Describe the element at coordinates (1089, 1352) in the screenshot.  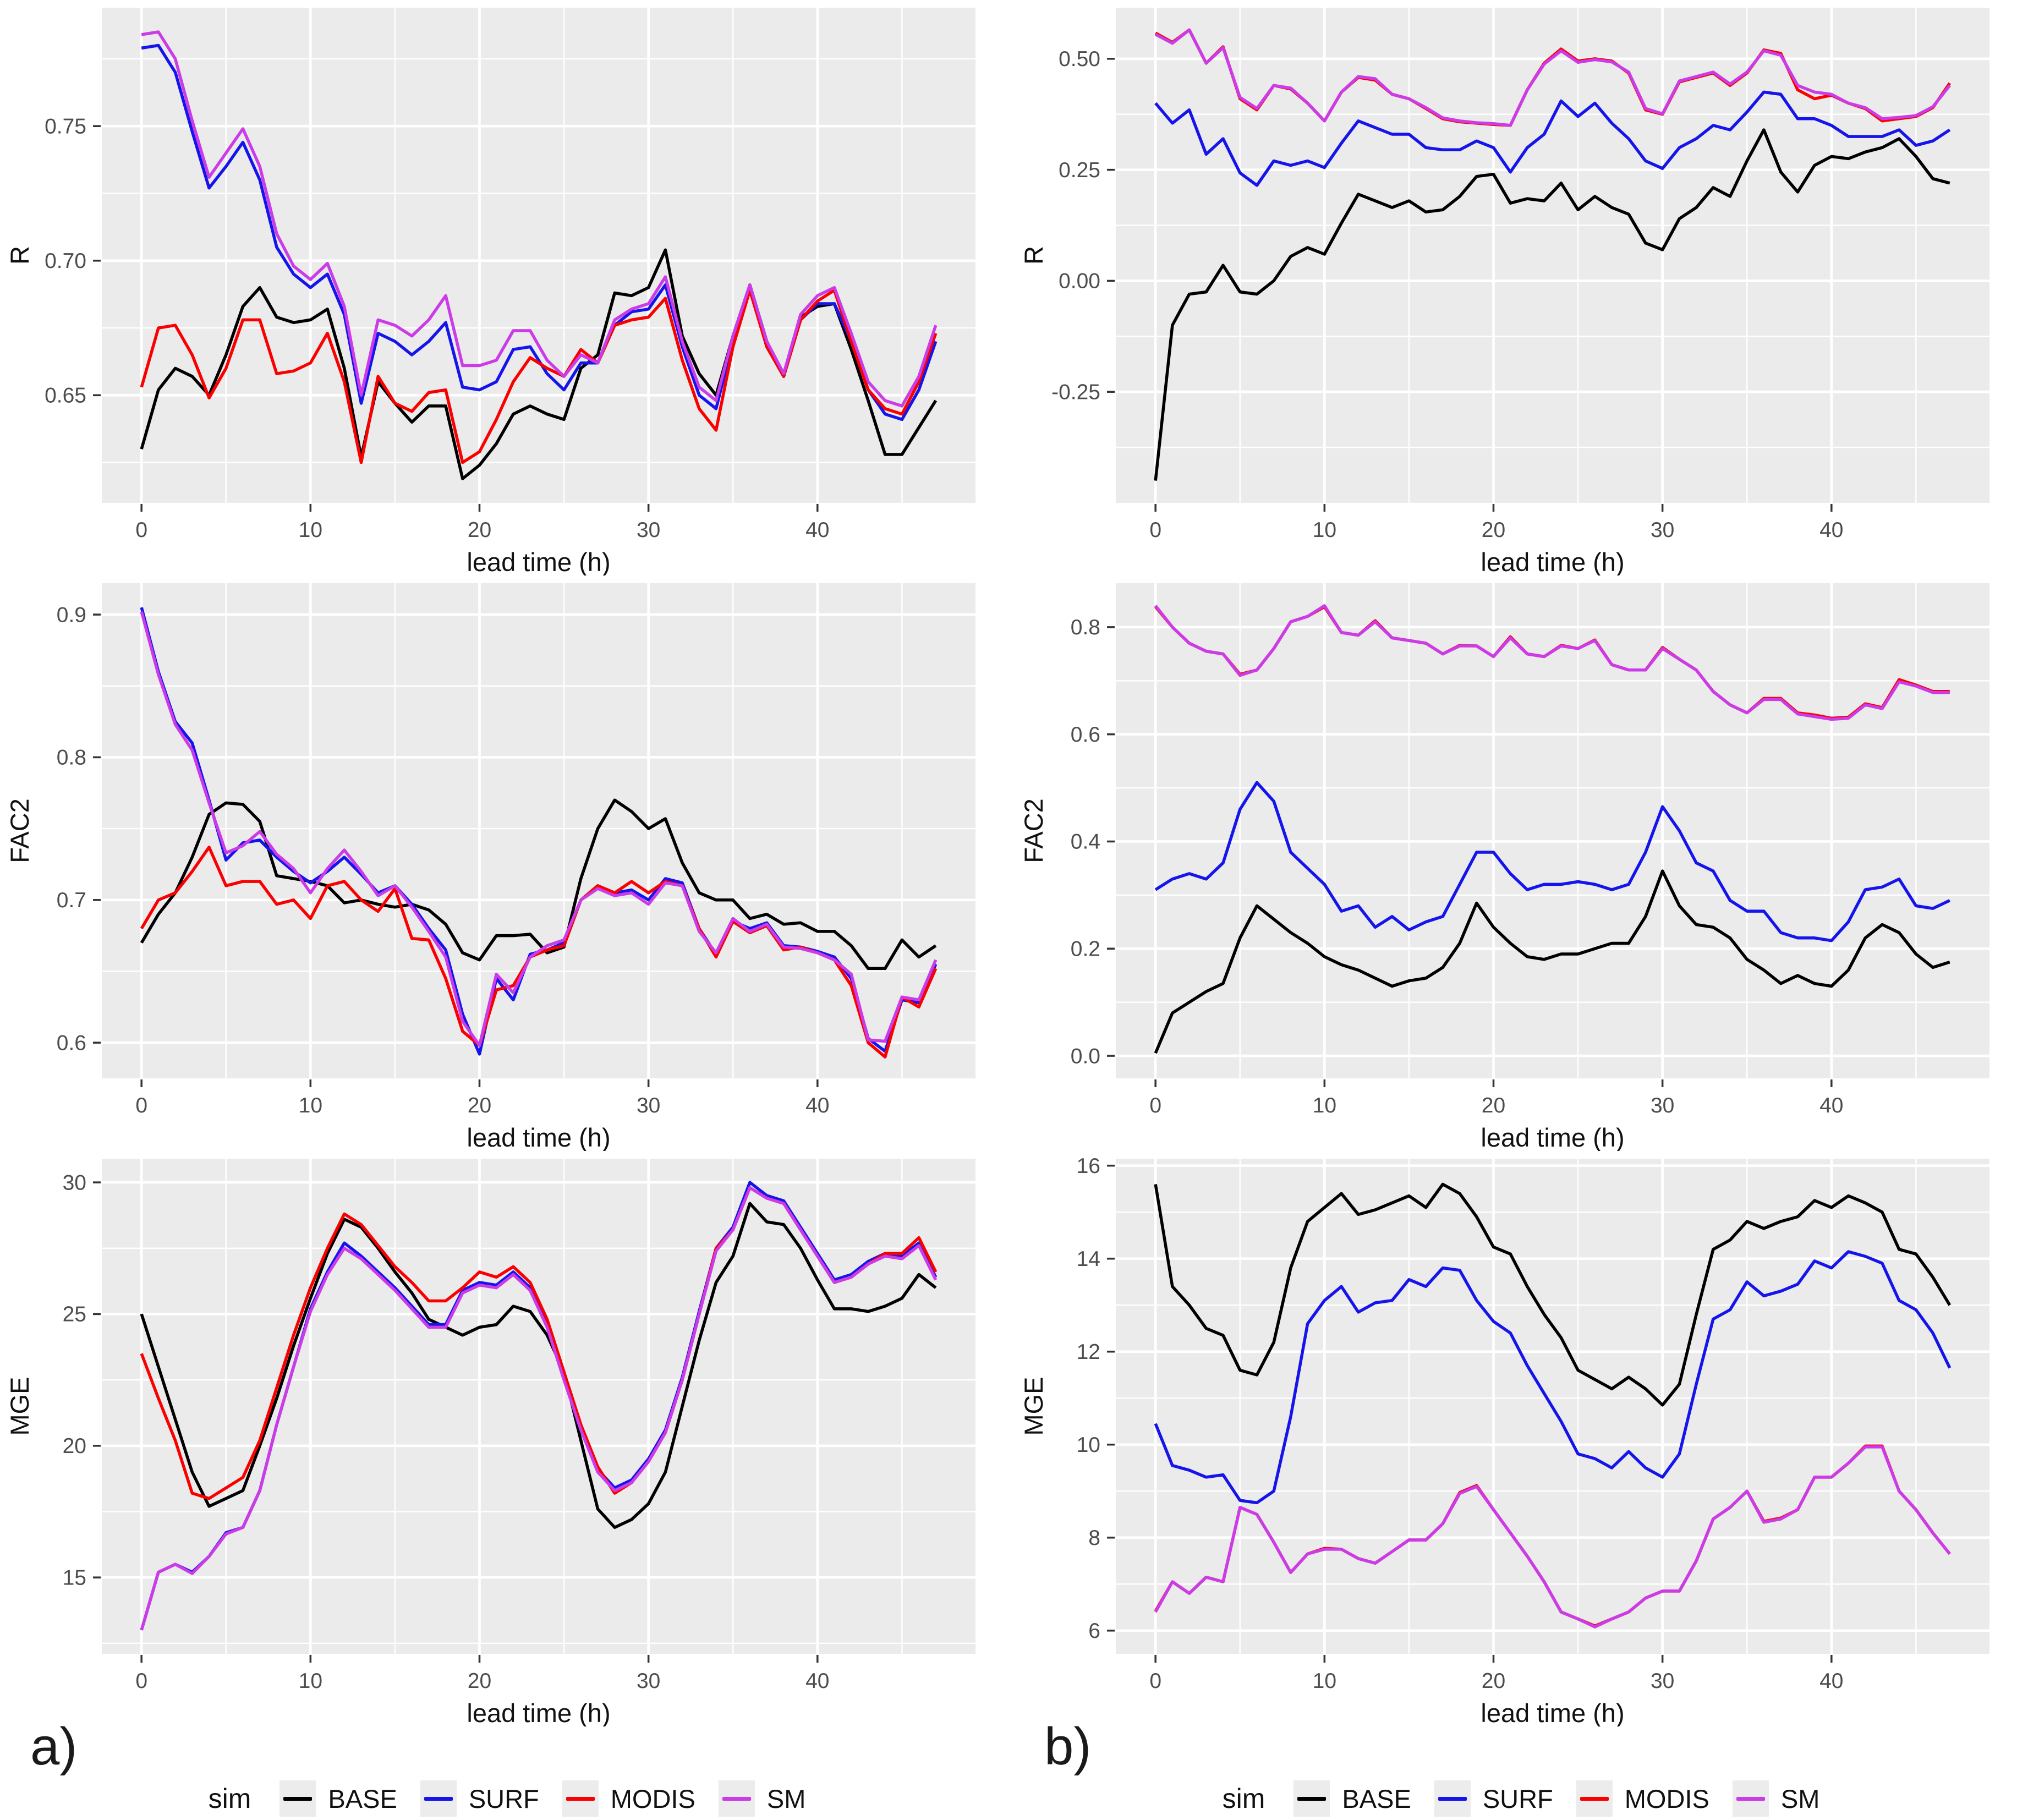
I see `y-tick-label: 12` at that location.